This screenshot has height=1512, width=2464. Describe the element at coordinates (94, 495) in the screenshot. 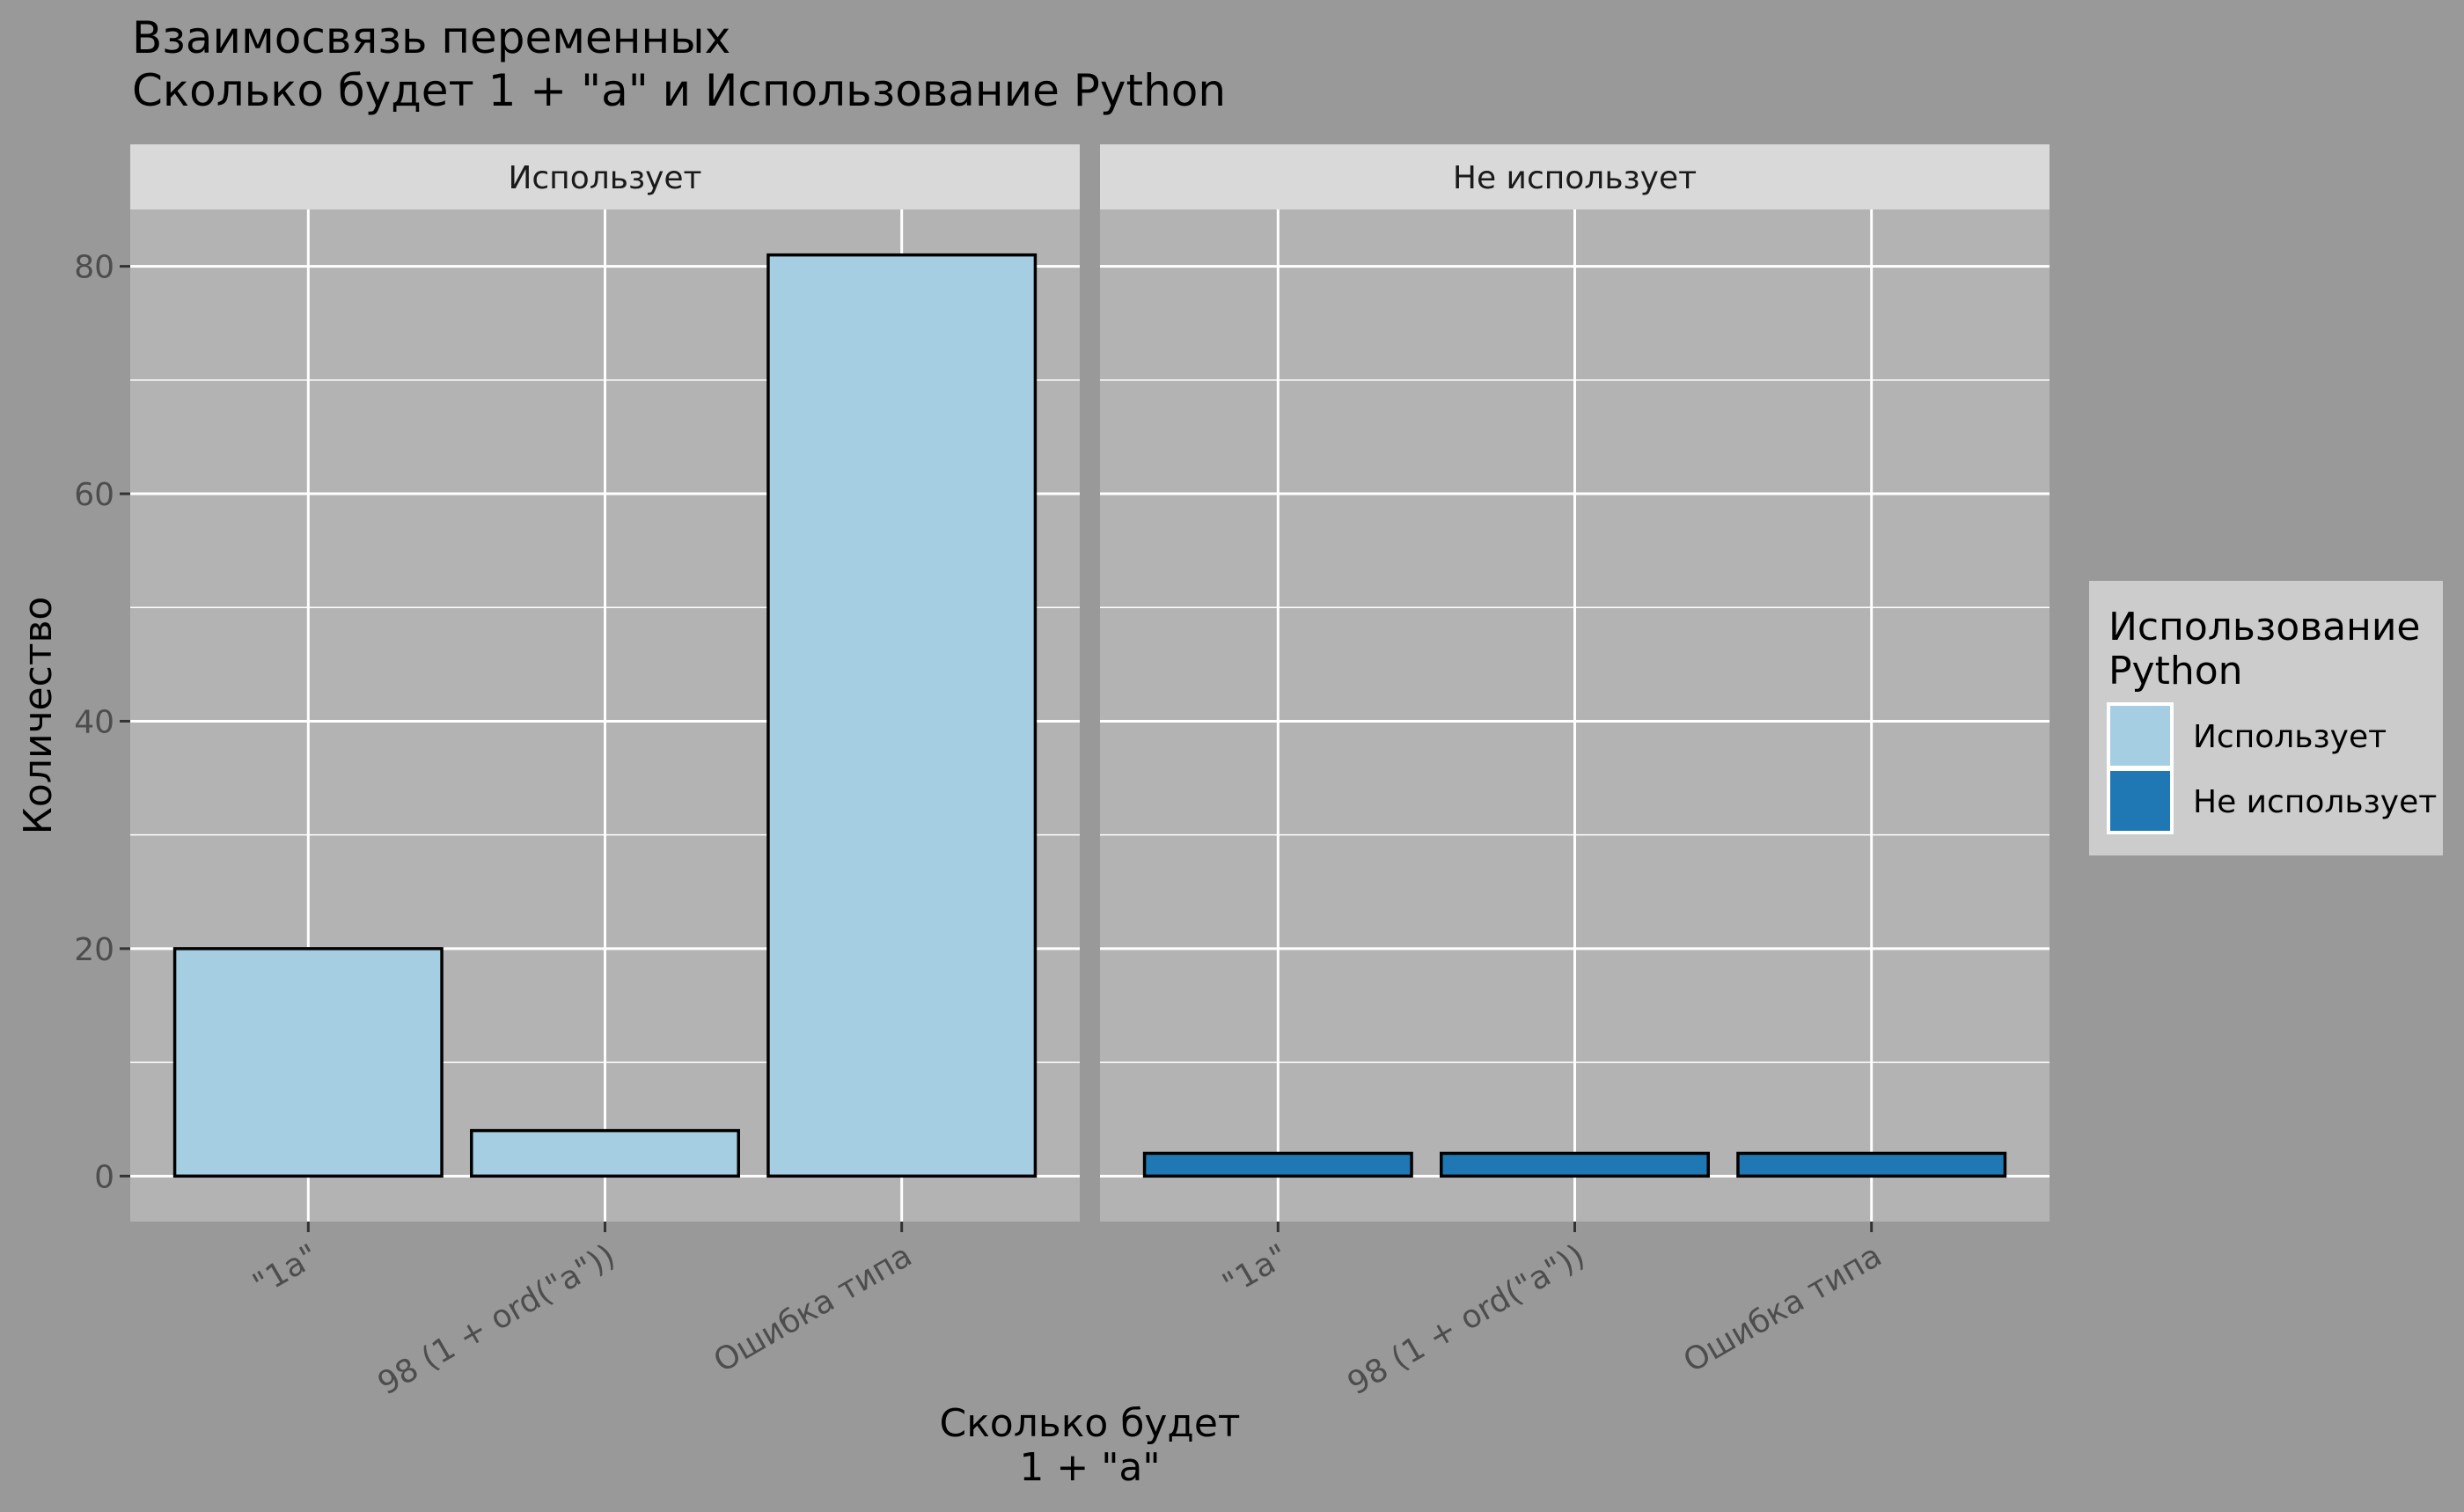

I see `y-tick-label: 60` at that location.